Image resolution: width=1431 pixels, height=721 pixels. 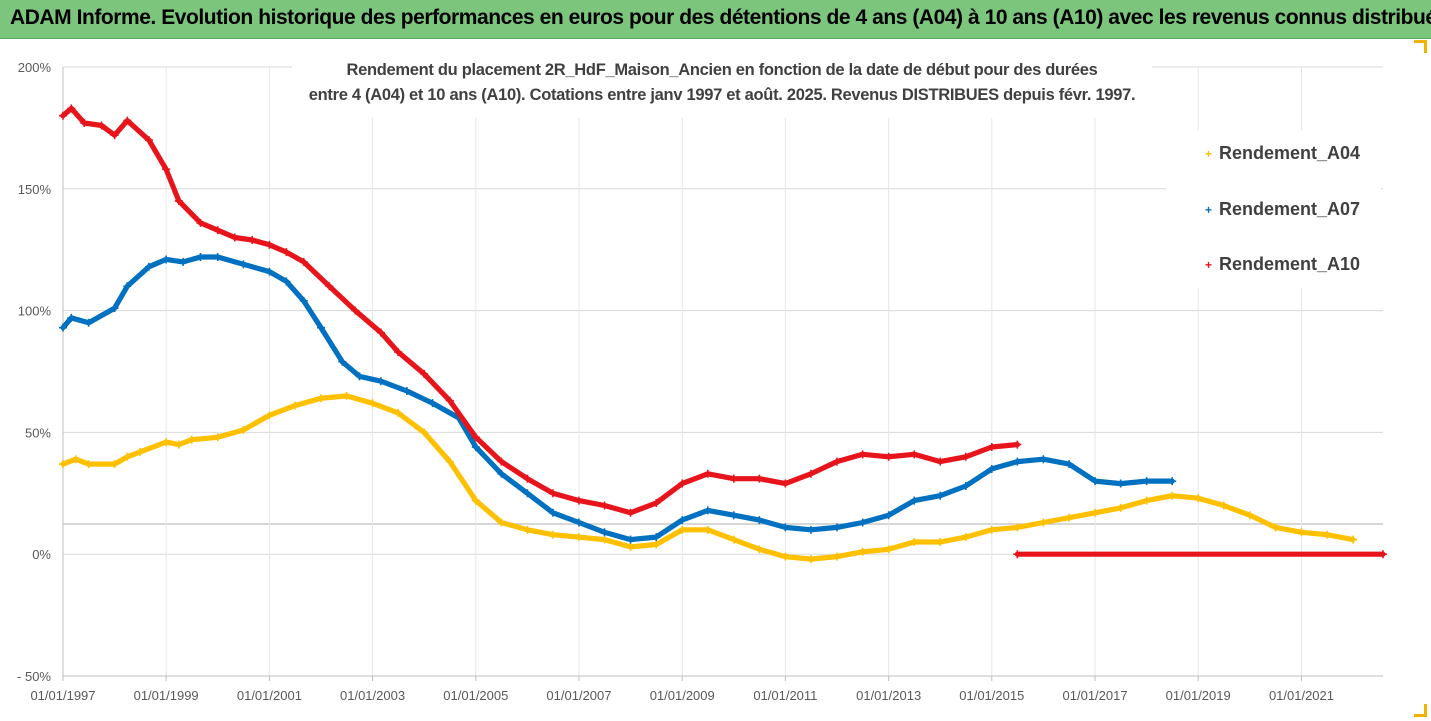 I want to click on frame-corner-top-right, so click(x=1420, y=46).